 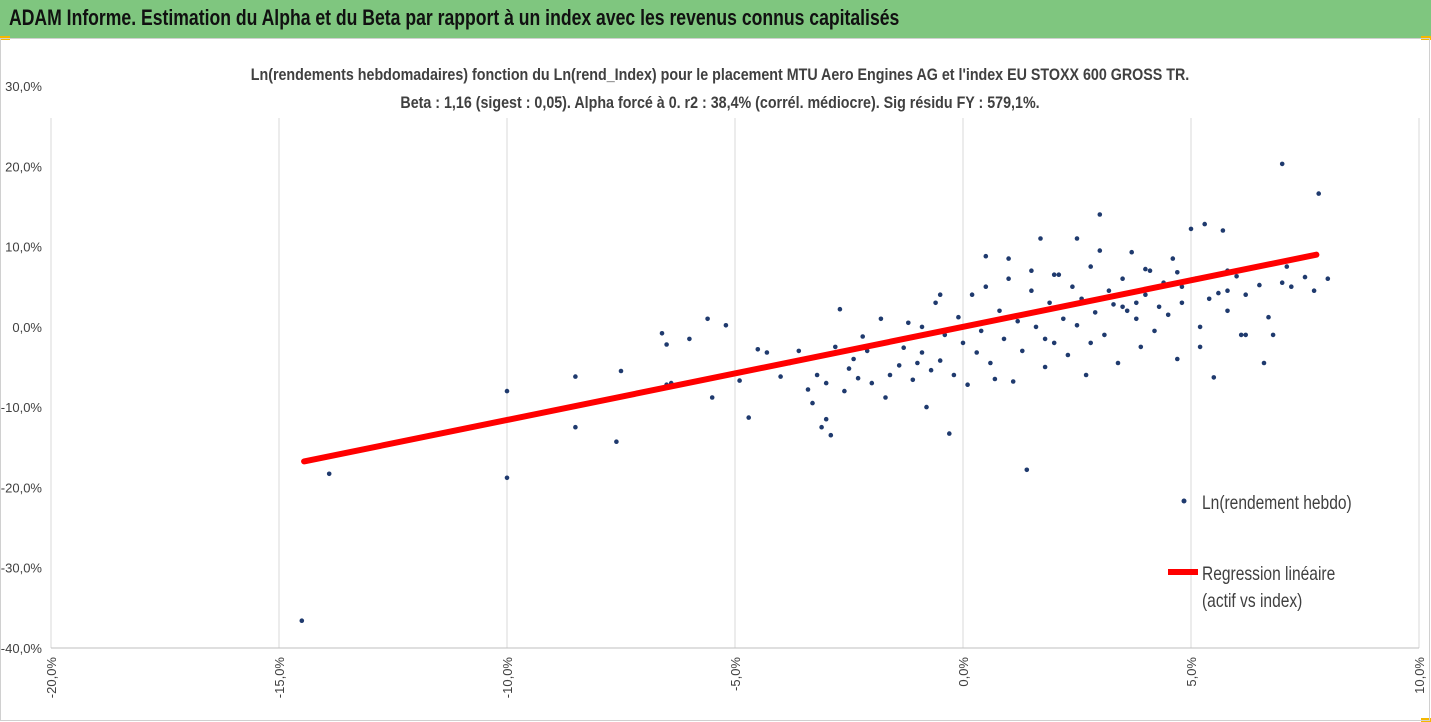 What do you see at coordinates (23, 166) in the screenshot?
I see `y-tick-label: 20,0%` at bounding box center [23, 166].